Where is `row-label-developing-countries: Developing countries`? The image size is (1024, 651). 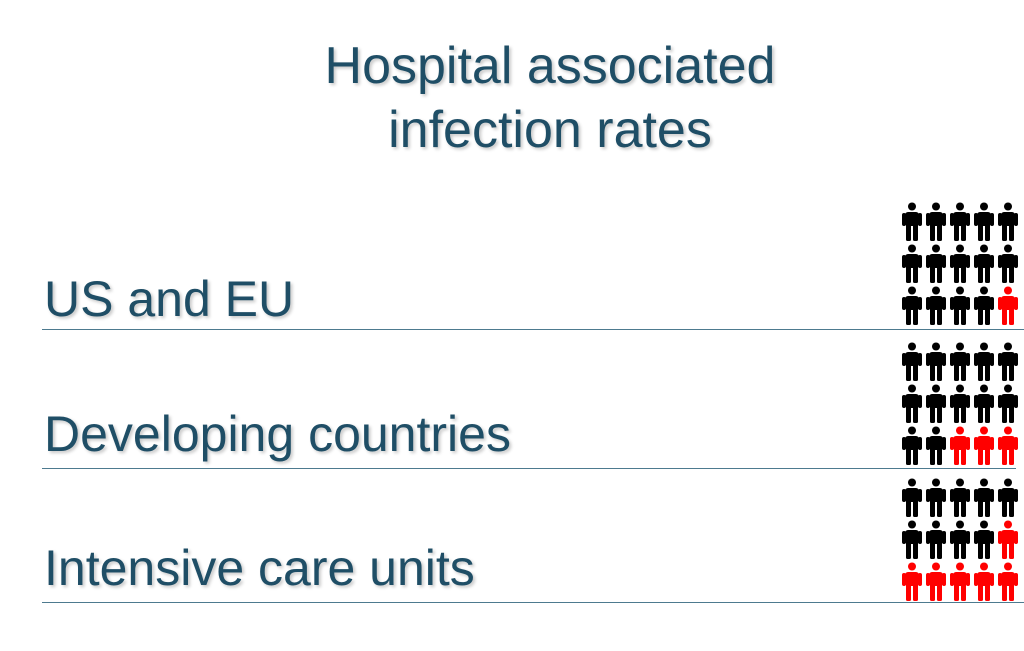 row-label-developing-countries: Developing countries is located at coordinates (277, 434).